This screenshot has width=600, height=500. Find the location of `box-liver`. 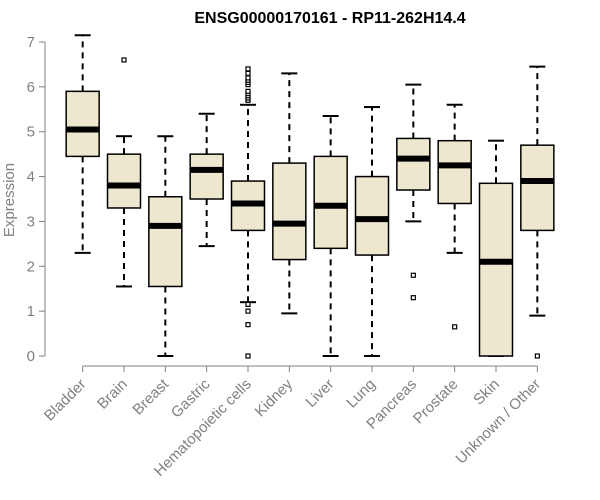

box-liver is located at coordinates (330, 236).